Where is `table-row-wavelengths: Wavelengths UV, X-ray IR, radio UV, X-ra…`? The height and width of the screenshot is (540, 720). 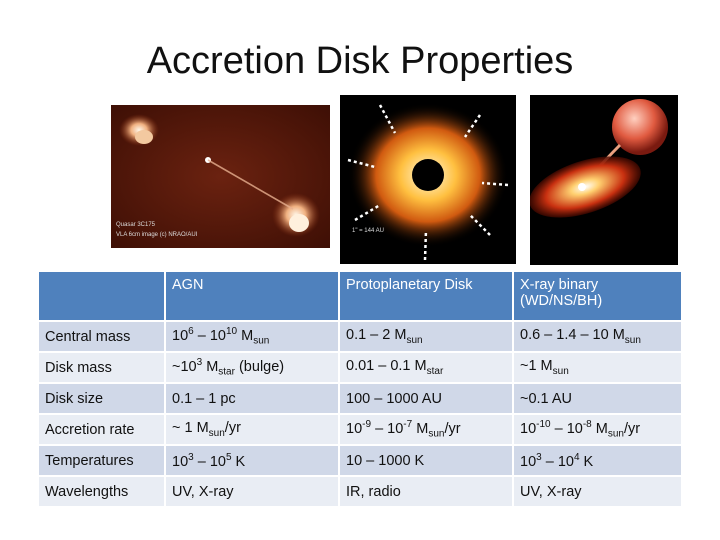
table-row-wavelengths: Wavelengths UV, X-ray IR, radio UV, X-ra… is located at coordinates (360, 491).